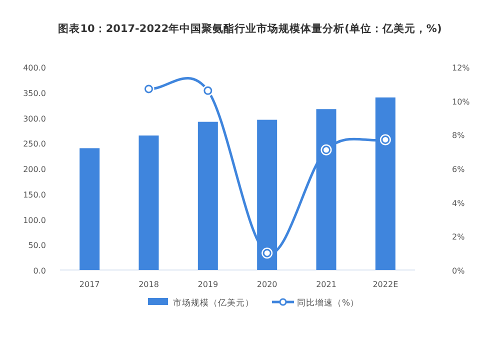  I want to click on y-tick-label: 350.0, so click(34, 93).